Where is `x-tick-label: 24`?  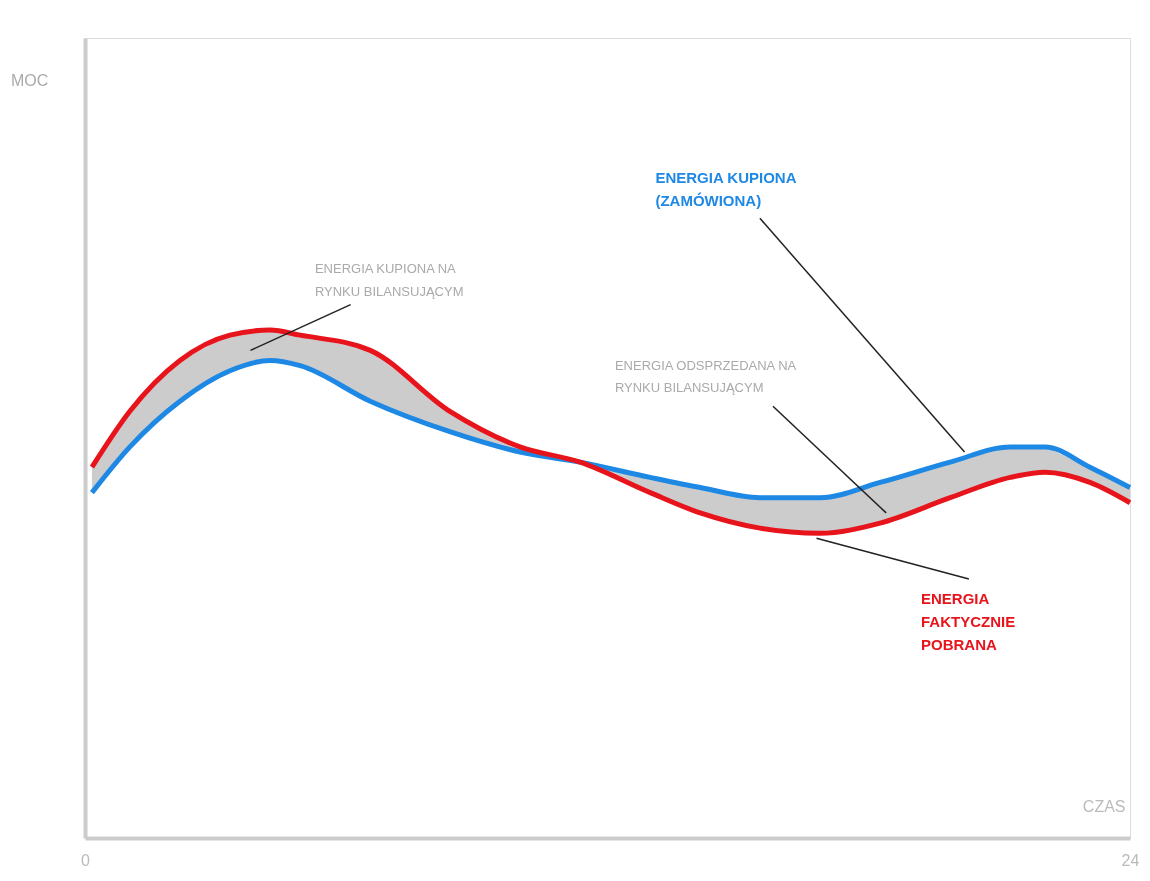
x-tick-label: 24 is located at coordinates (1130, 860).